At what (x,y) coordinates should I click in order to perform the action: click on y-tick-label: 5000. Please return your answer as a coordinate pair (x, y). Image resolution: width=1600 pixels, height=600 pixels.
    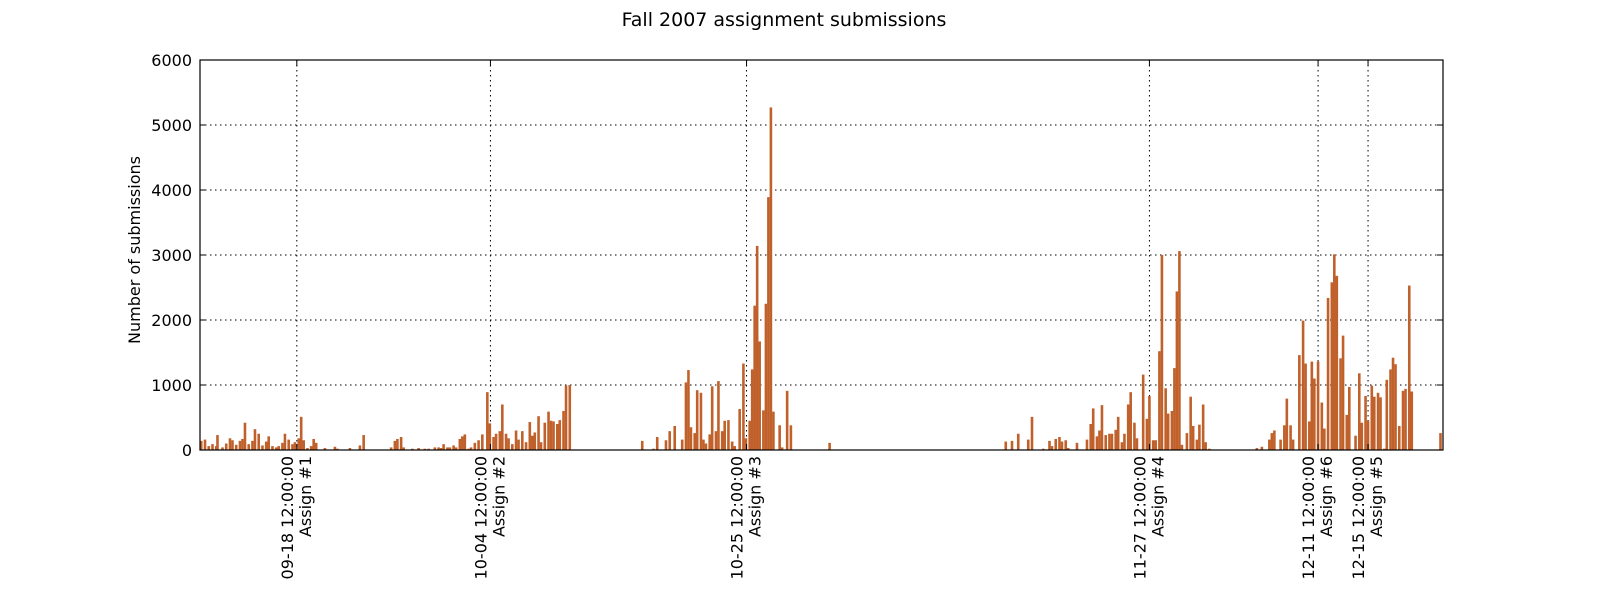
    Looking at the image, I should click on (171, 125).